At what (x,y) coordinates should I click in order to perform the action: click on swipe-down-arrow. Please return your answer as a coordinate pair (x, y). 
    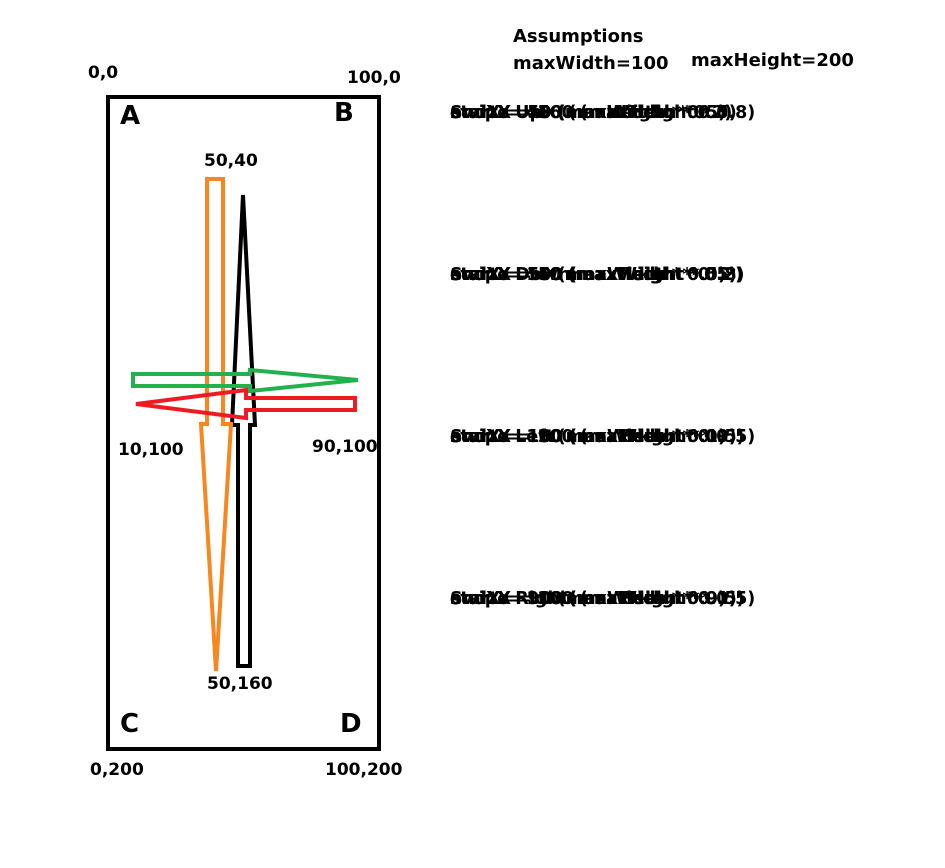
    Looking at the image, I should click on (216, 424).